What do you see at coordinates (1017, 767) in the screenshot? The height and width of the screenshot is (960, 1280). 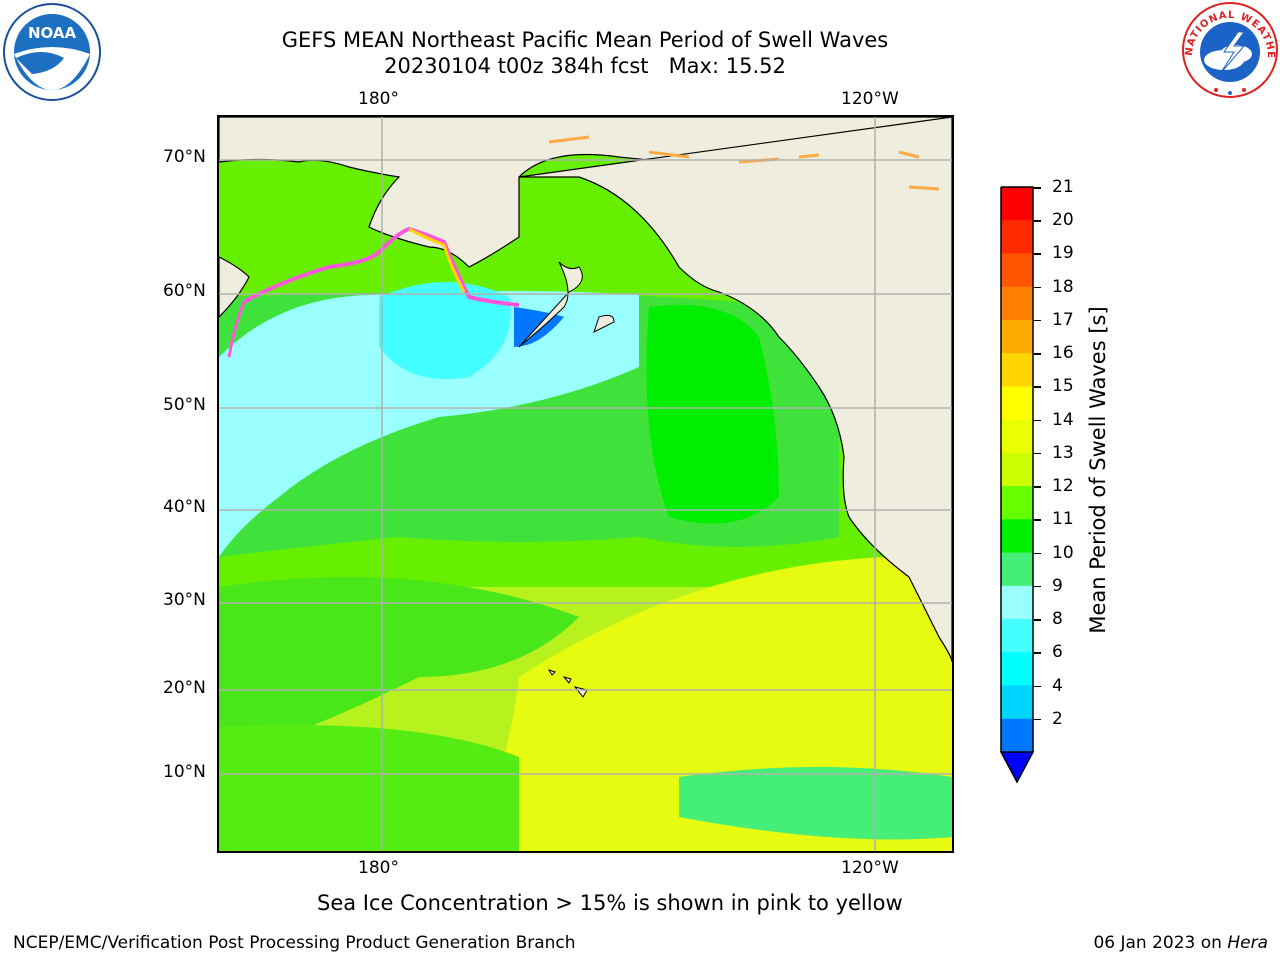 I see `colorbar-extend-triangle` at bounding box center [1017, 767].